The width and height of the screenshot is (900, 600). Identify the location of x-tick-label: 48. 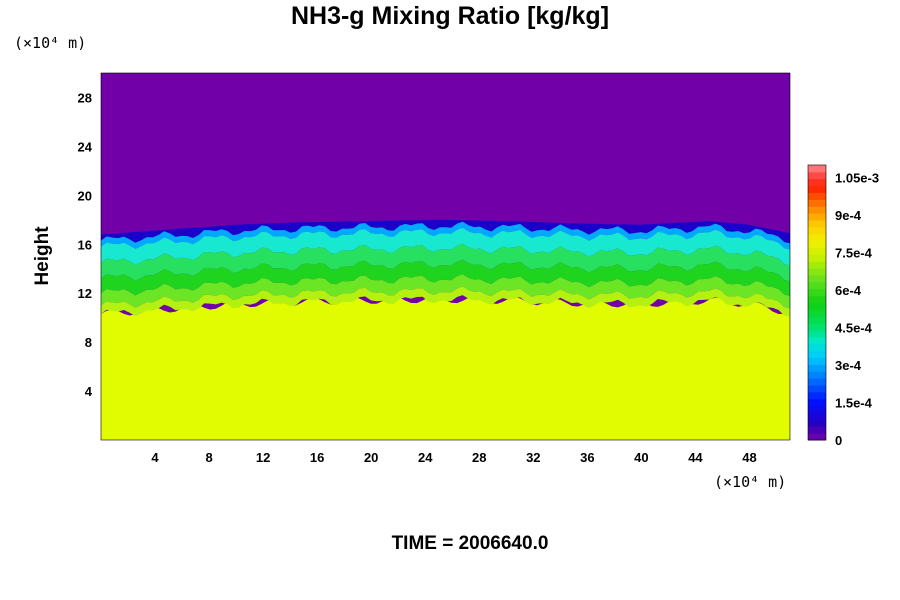
(749, 457).